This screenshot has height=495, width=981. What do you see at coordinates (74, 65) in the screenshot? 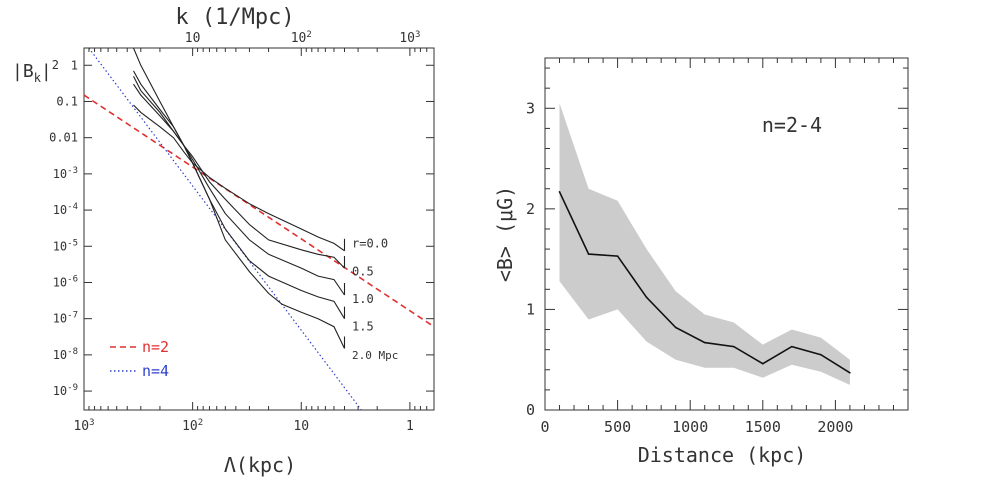
I see `left-y-tick-label: 1` at bounding box center [74, 65].